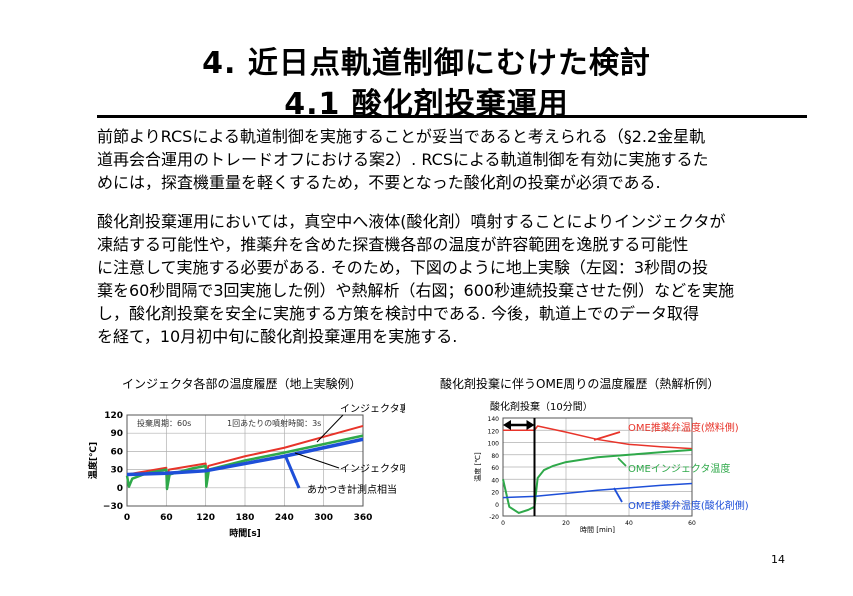 This screenshot has height=596, width=853. I want to click on y-axis-label: 温度 [℃], so click(477, 467).